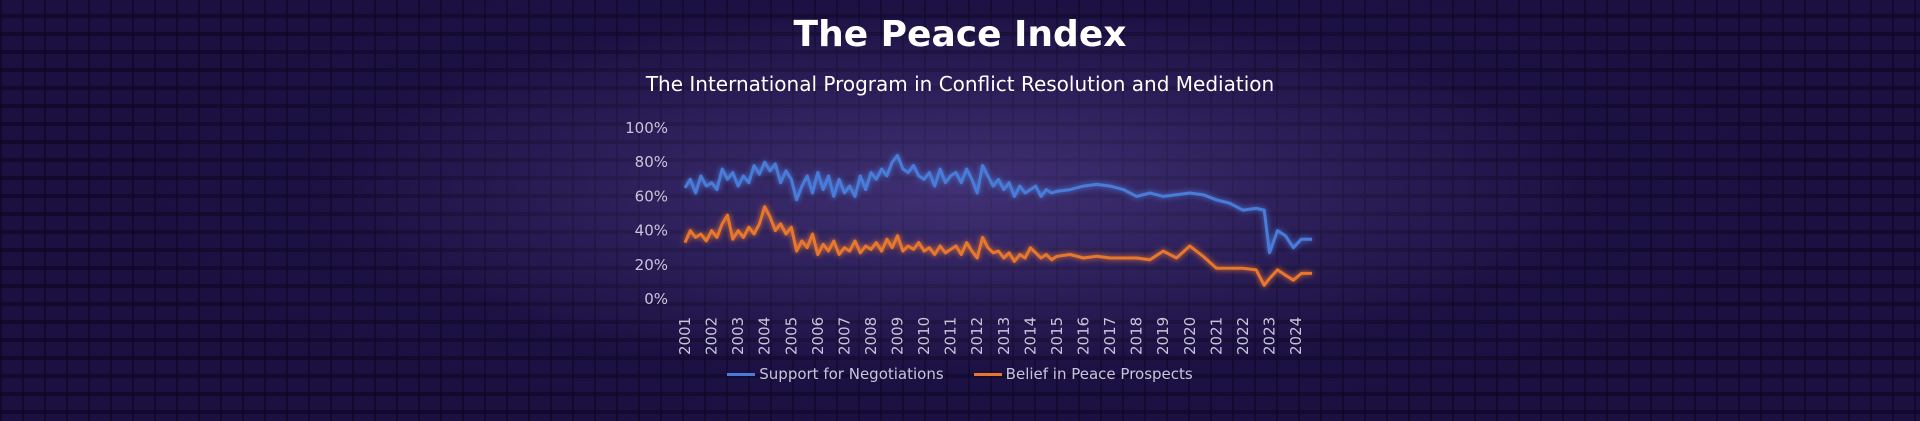 This screenshot has width=1920, height=421. I want to click on x-tick-label: 2001, so click(685, 336).